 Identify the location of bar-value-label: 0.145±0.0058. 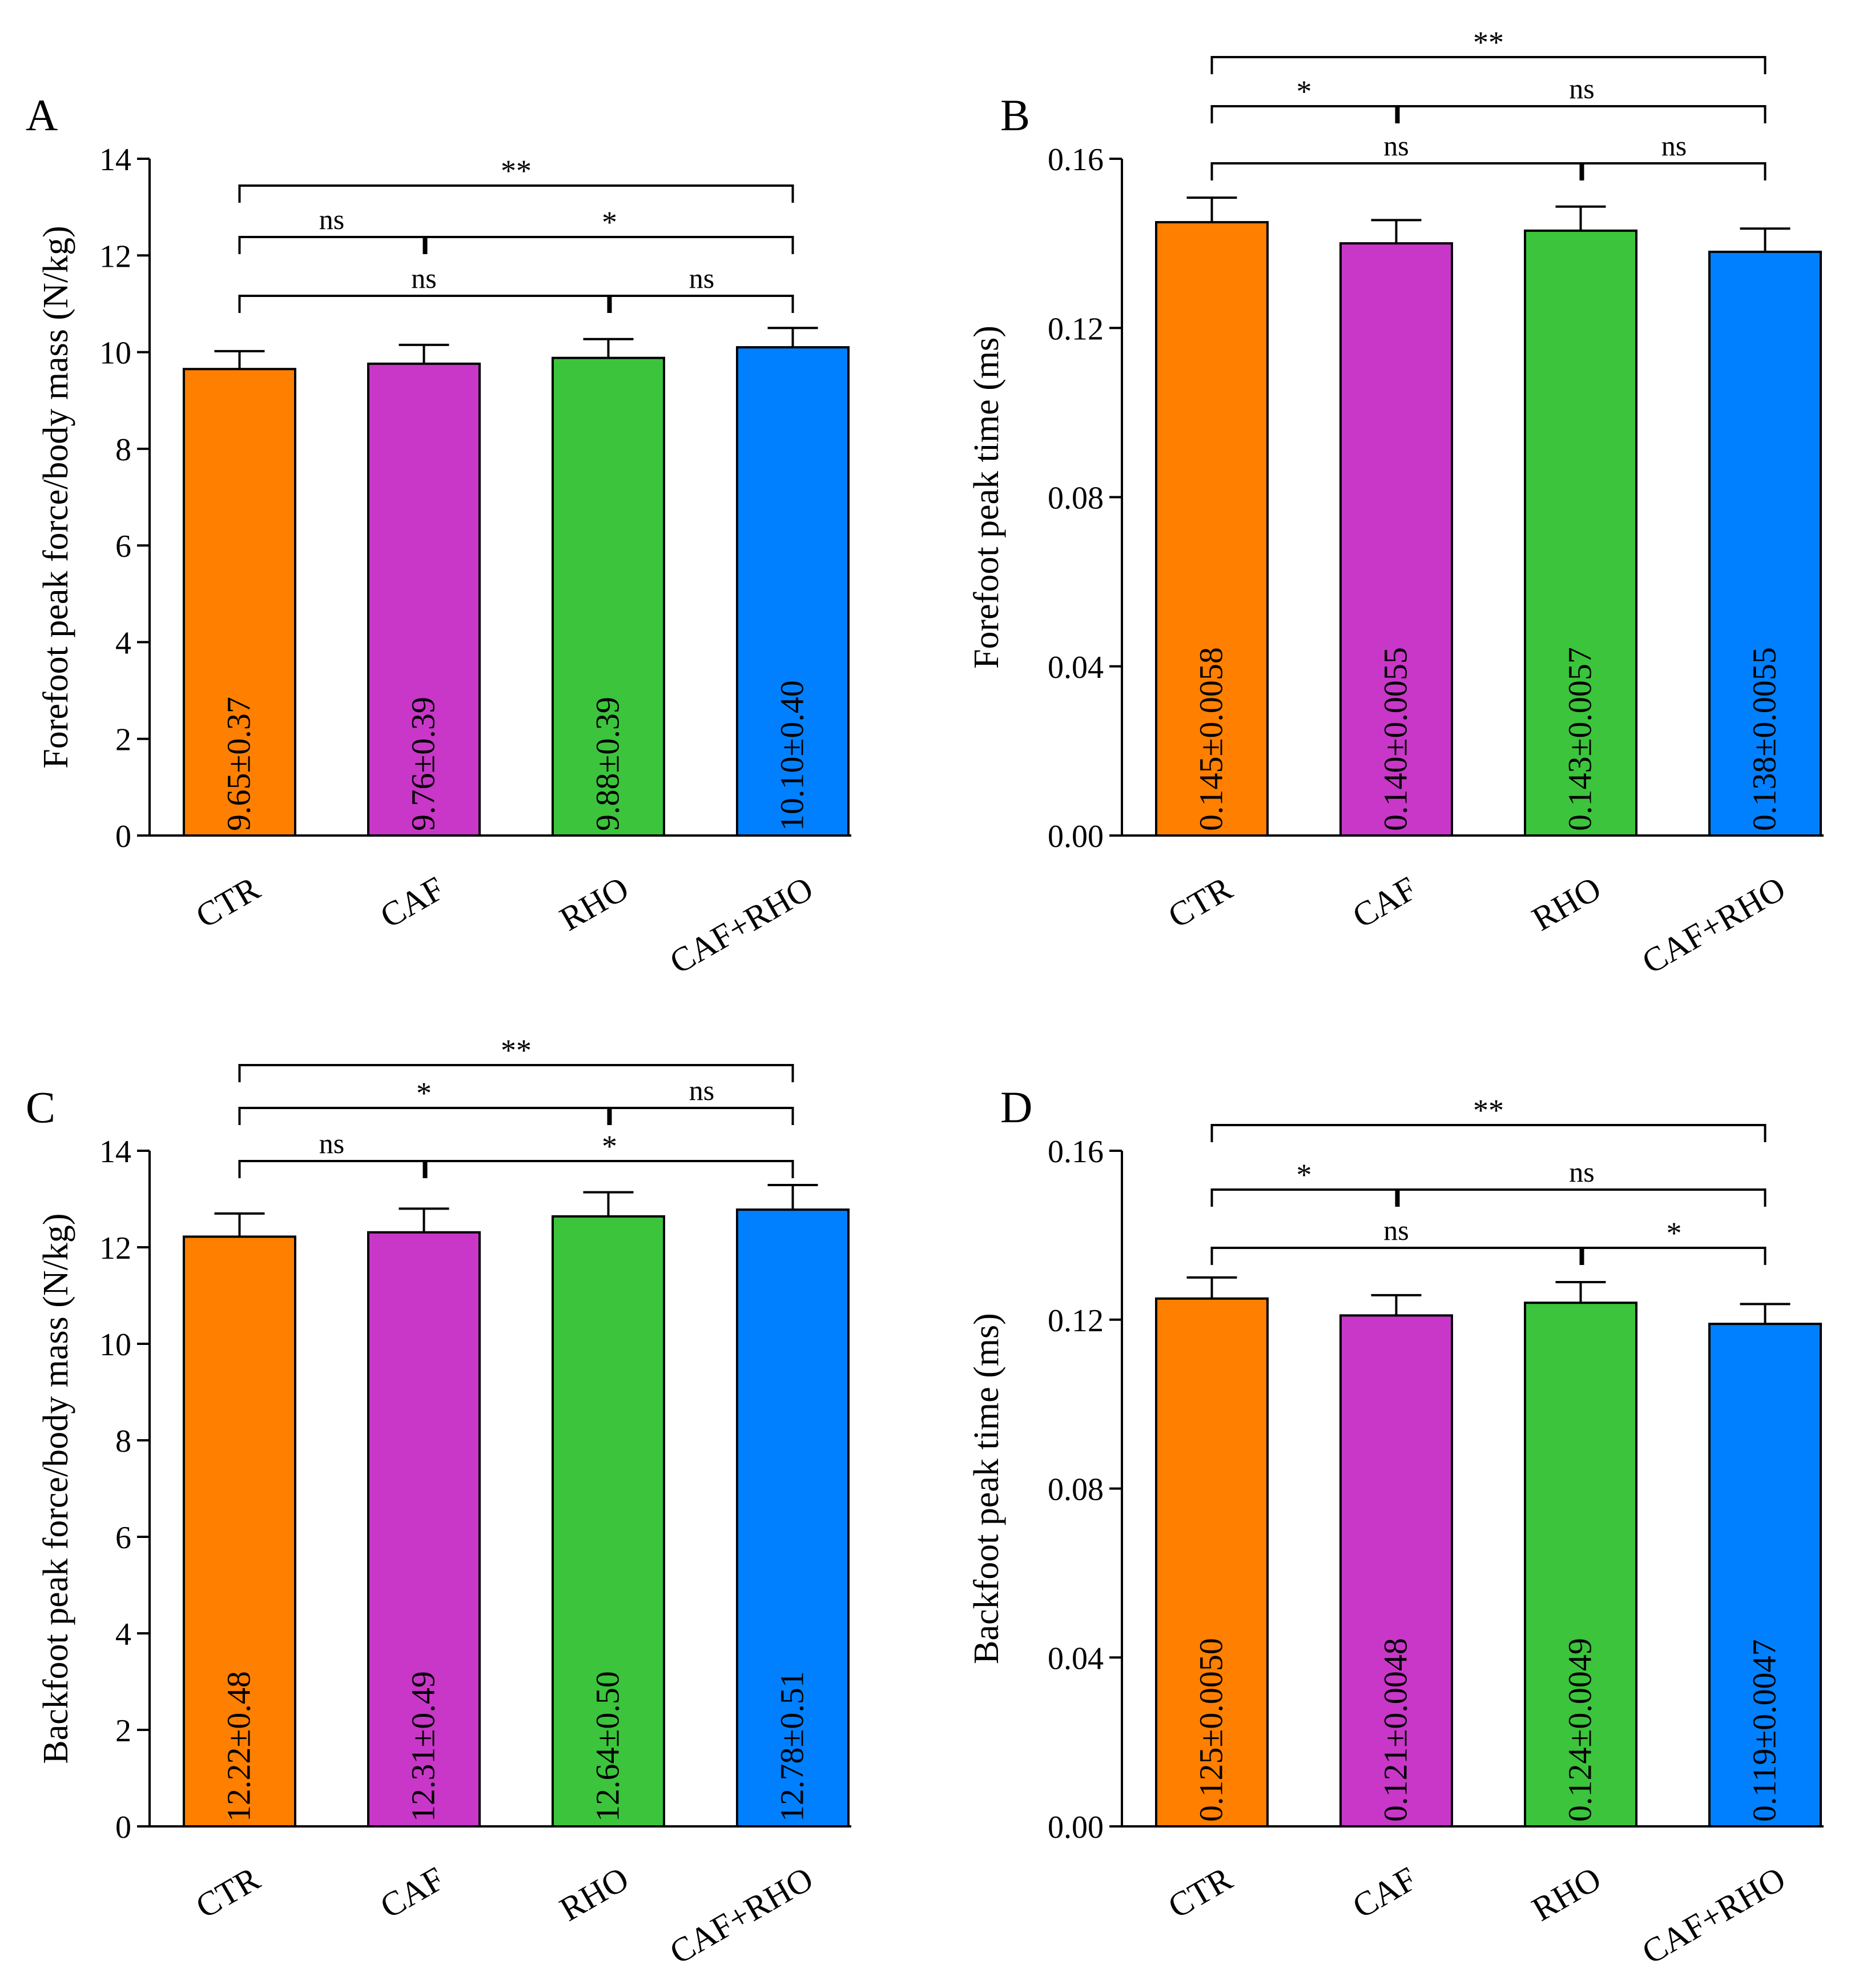
(1211, 739).